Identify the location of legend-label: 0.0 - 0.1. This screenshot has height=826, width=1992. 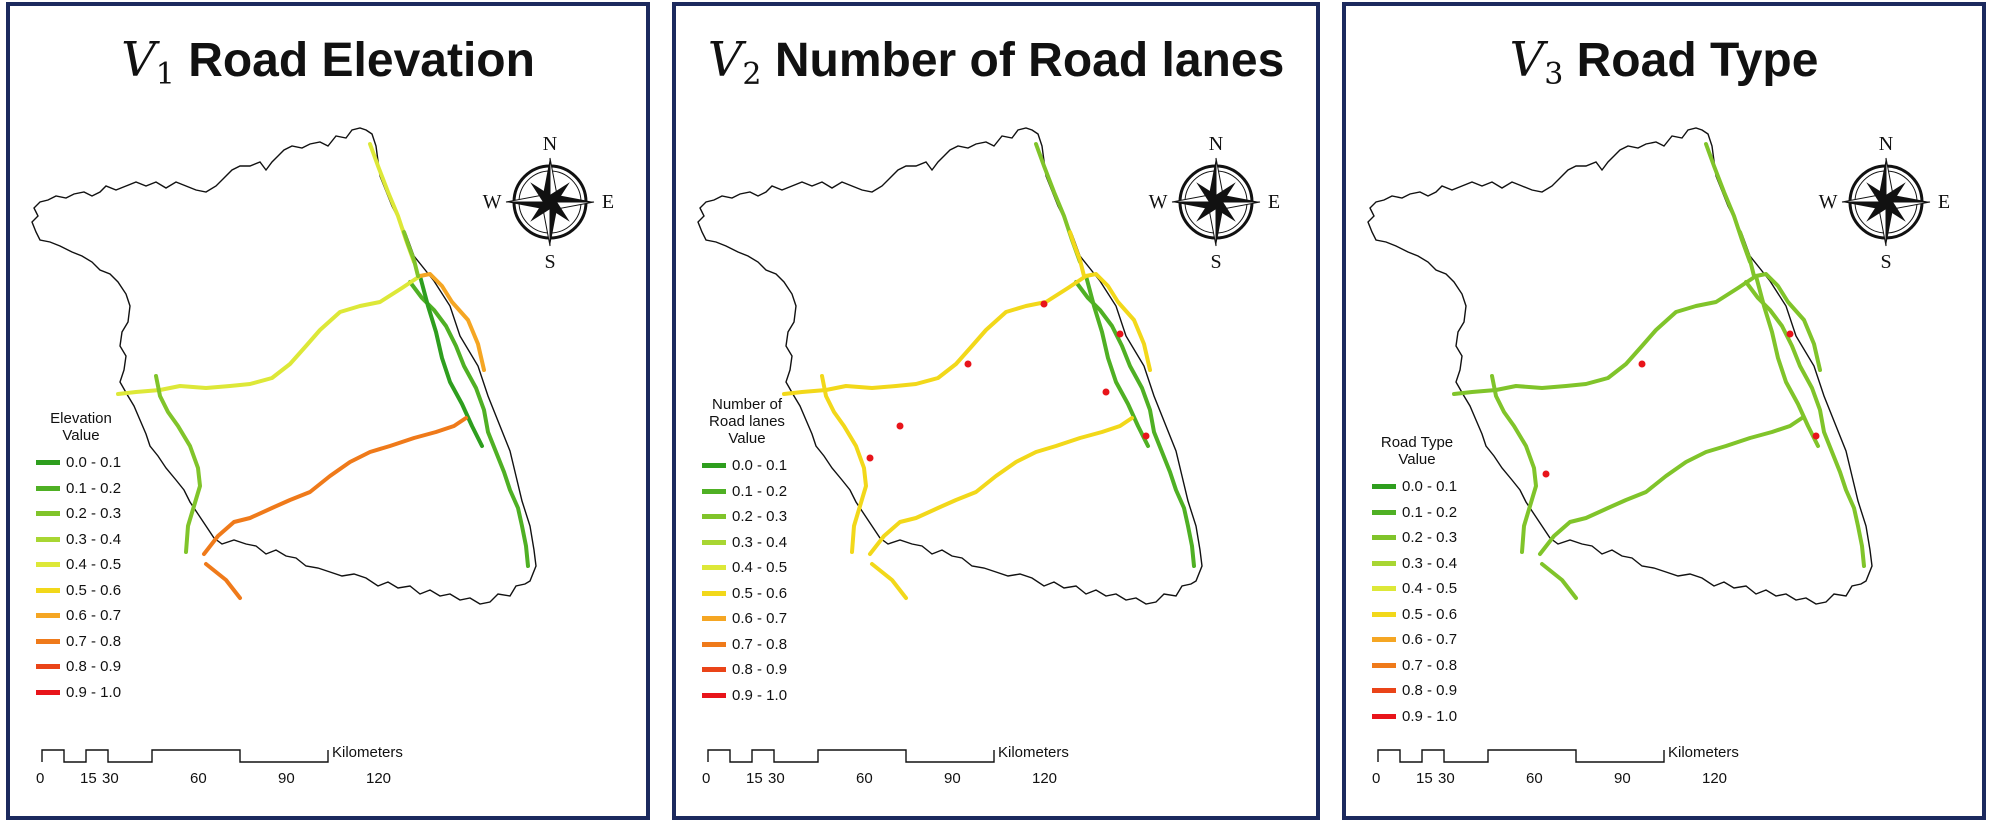
(760, 466).